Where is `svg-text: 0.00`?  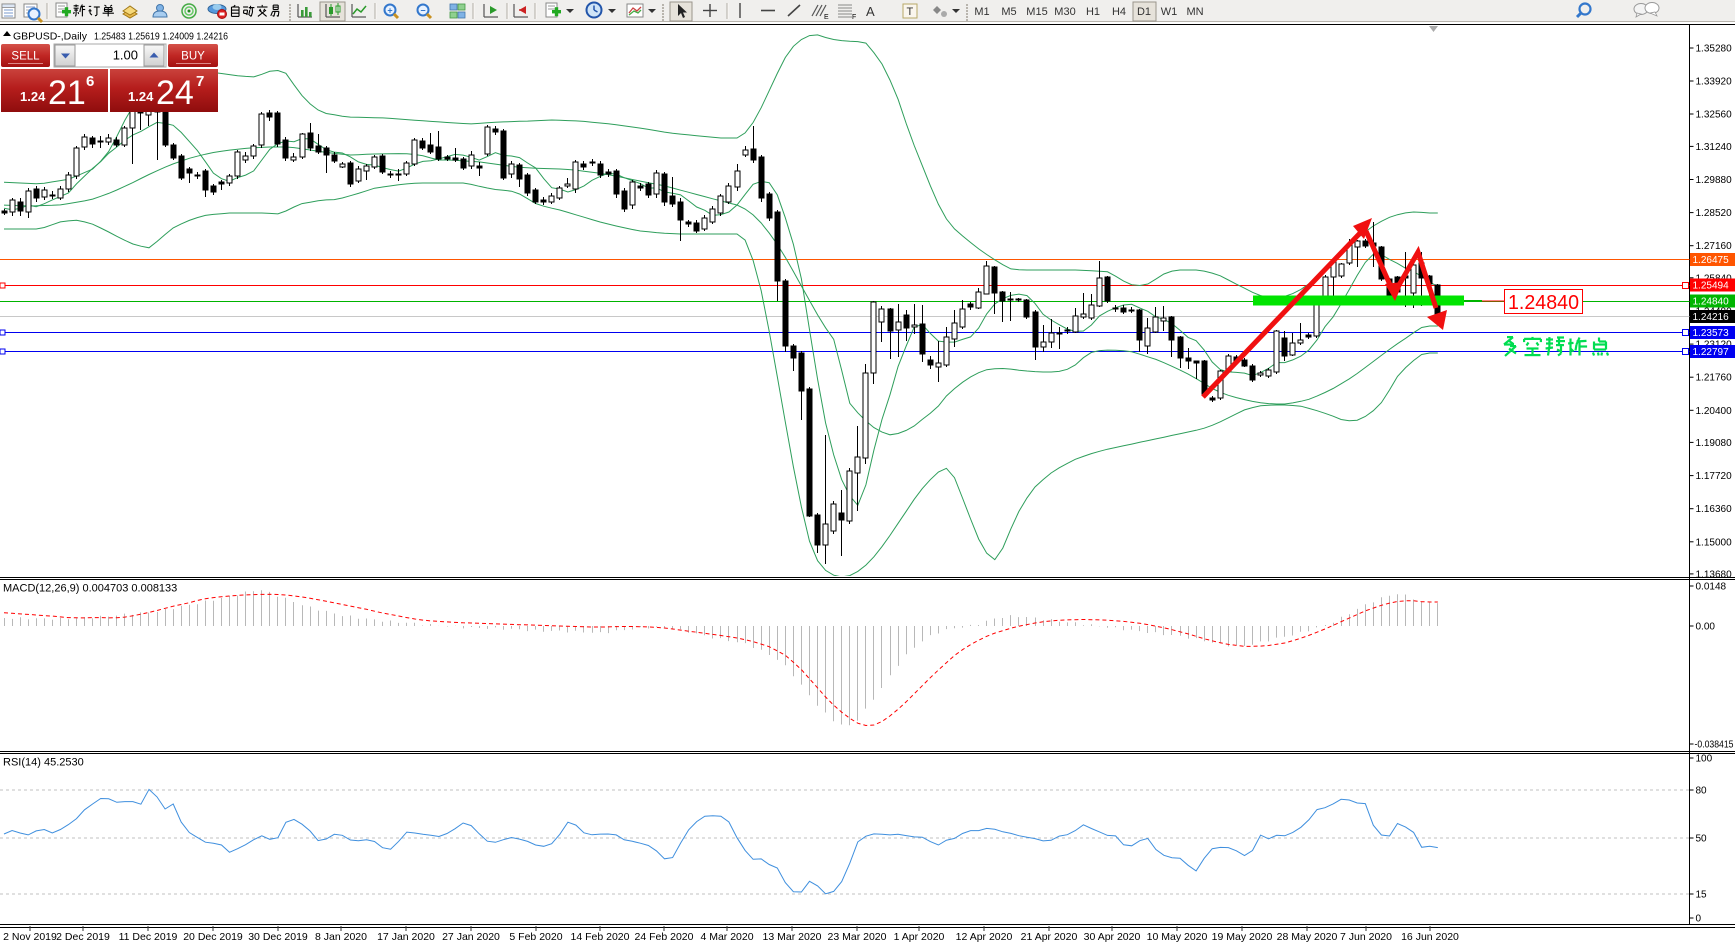 svg-text: 0.00 is located at coordinates (1706, 627).